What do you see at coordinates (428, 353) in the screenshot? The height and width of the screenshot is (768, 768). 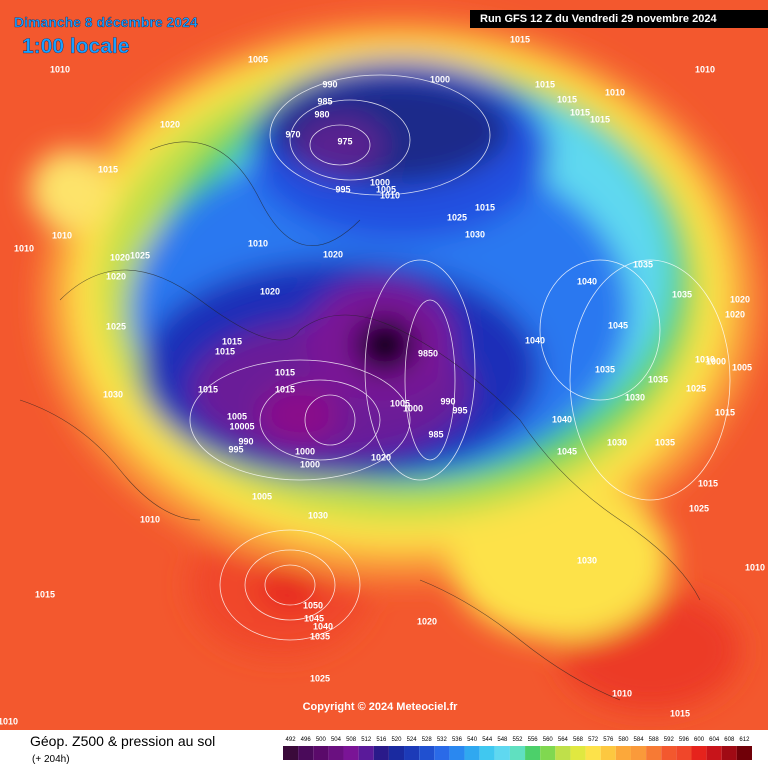 I see `isobar-label: 9850` at bounding box center [428, 353].